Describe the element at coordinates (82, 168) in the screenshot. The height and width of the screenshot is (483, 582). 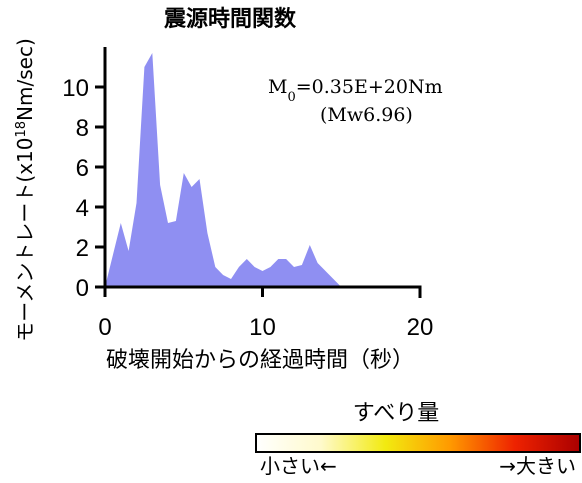
I see `y-tick-label-6: 6` at that location.